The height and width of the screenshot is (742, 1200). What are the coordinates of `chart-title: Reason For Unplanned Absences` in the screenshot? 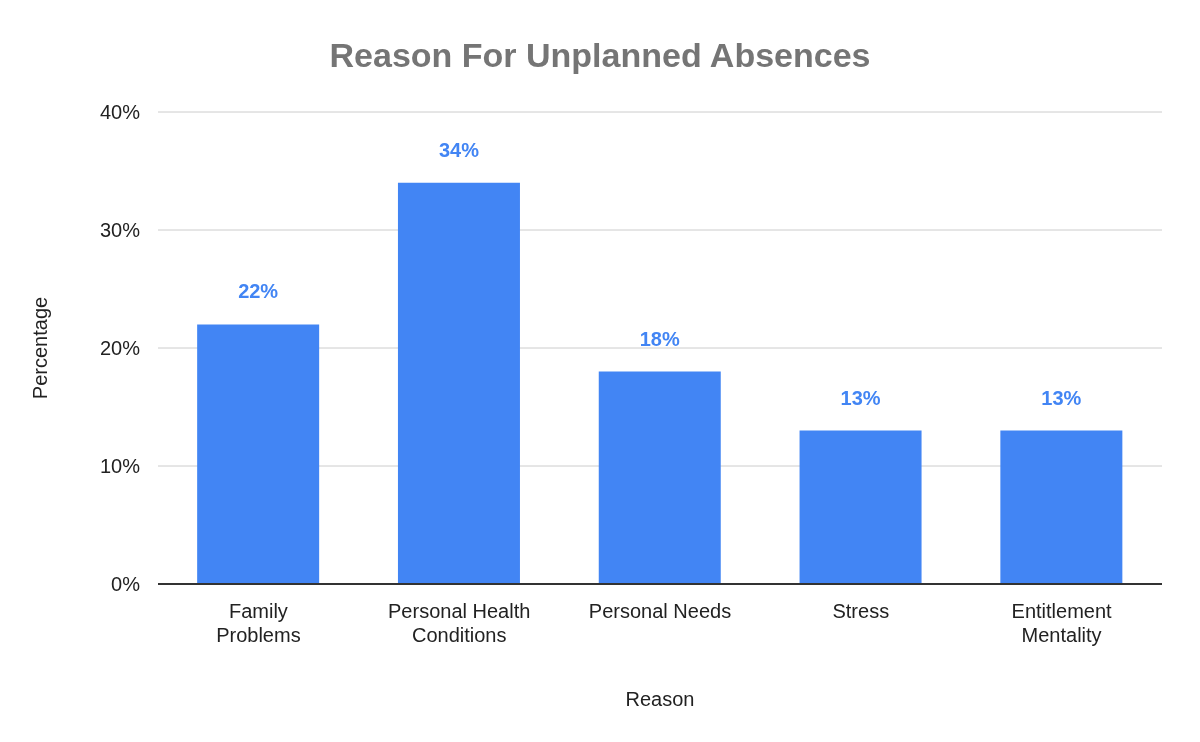 It's located at (600, 55).